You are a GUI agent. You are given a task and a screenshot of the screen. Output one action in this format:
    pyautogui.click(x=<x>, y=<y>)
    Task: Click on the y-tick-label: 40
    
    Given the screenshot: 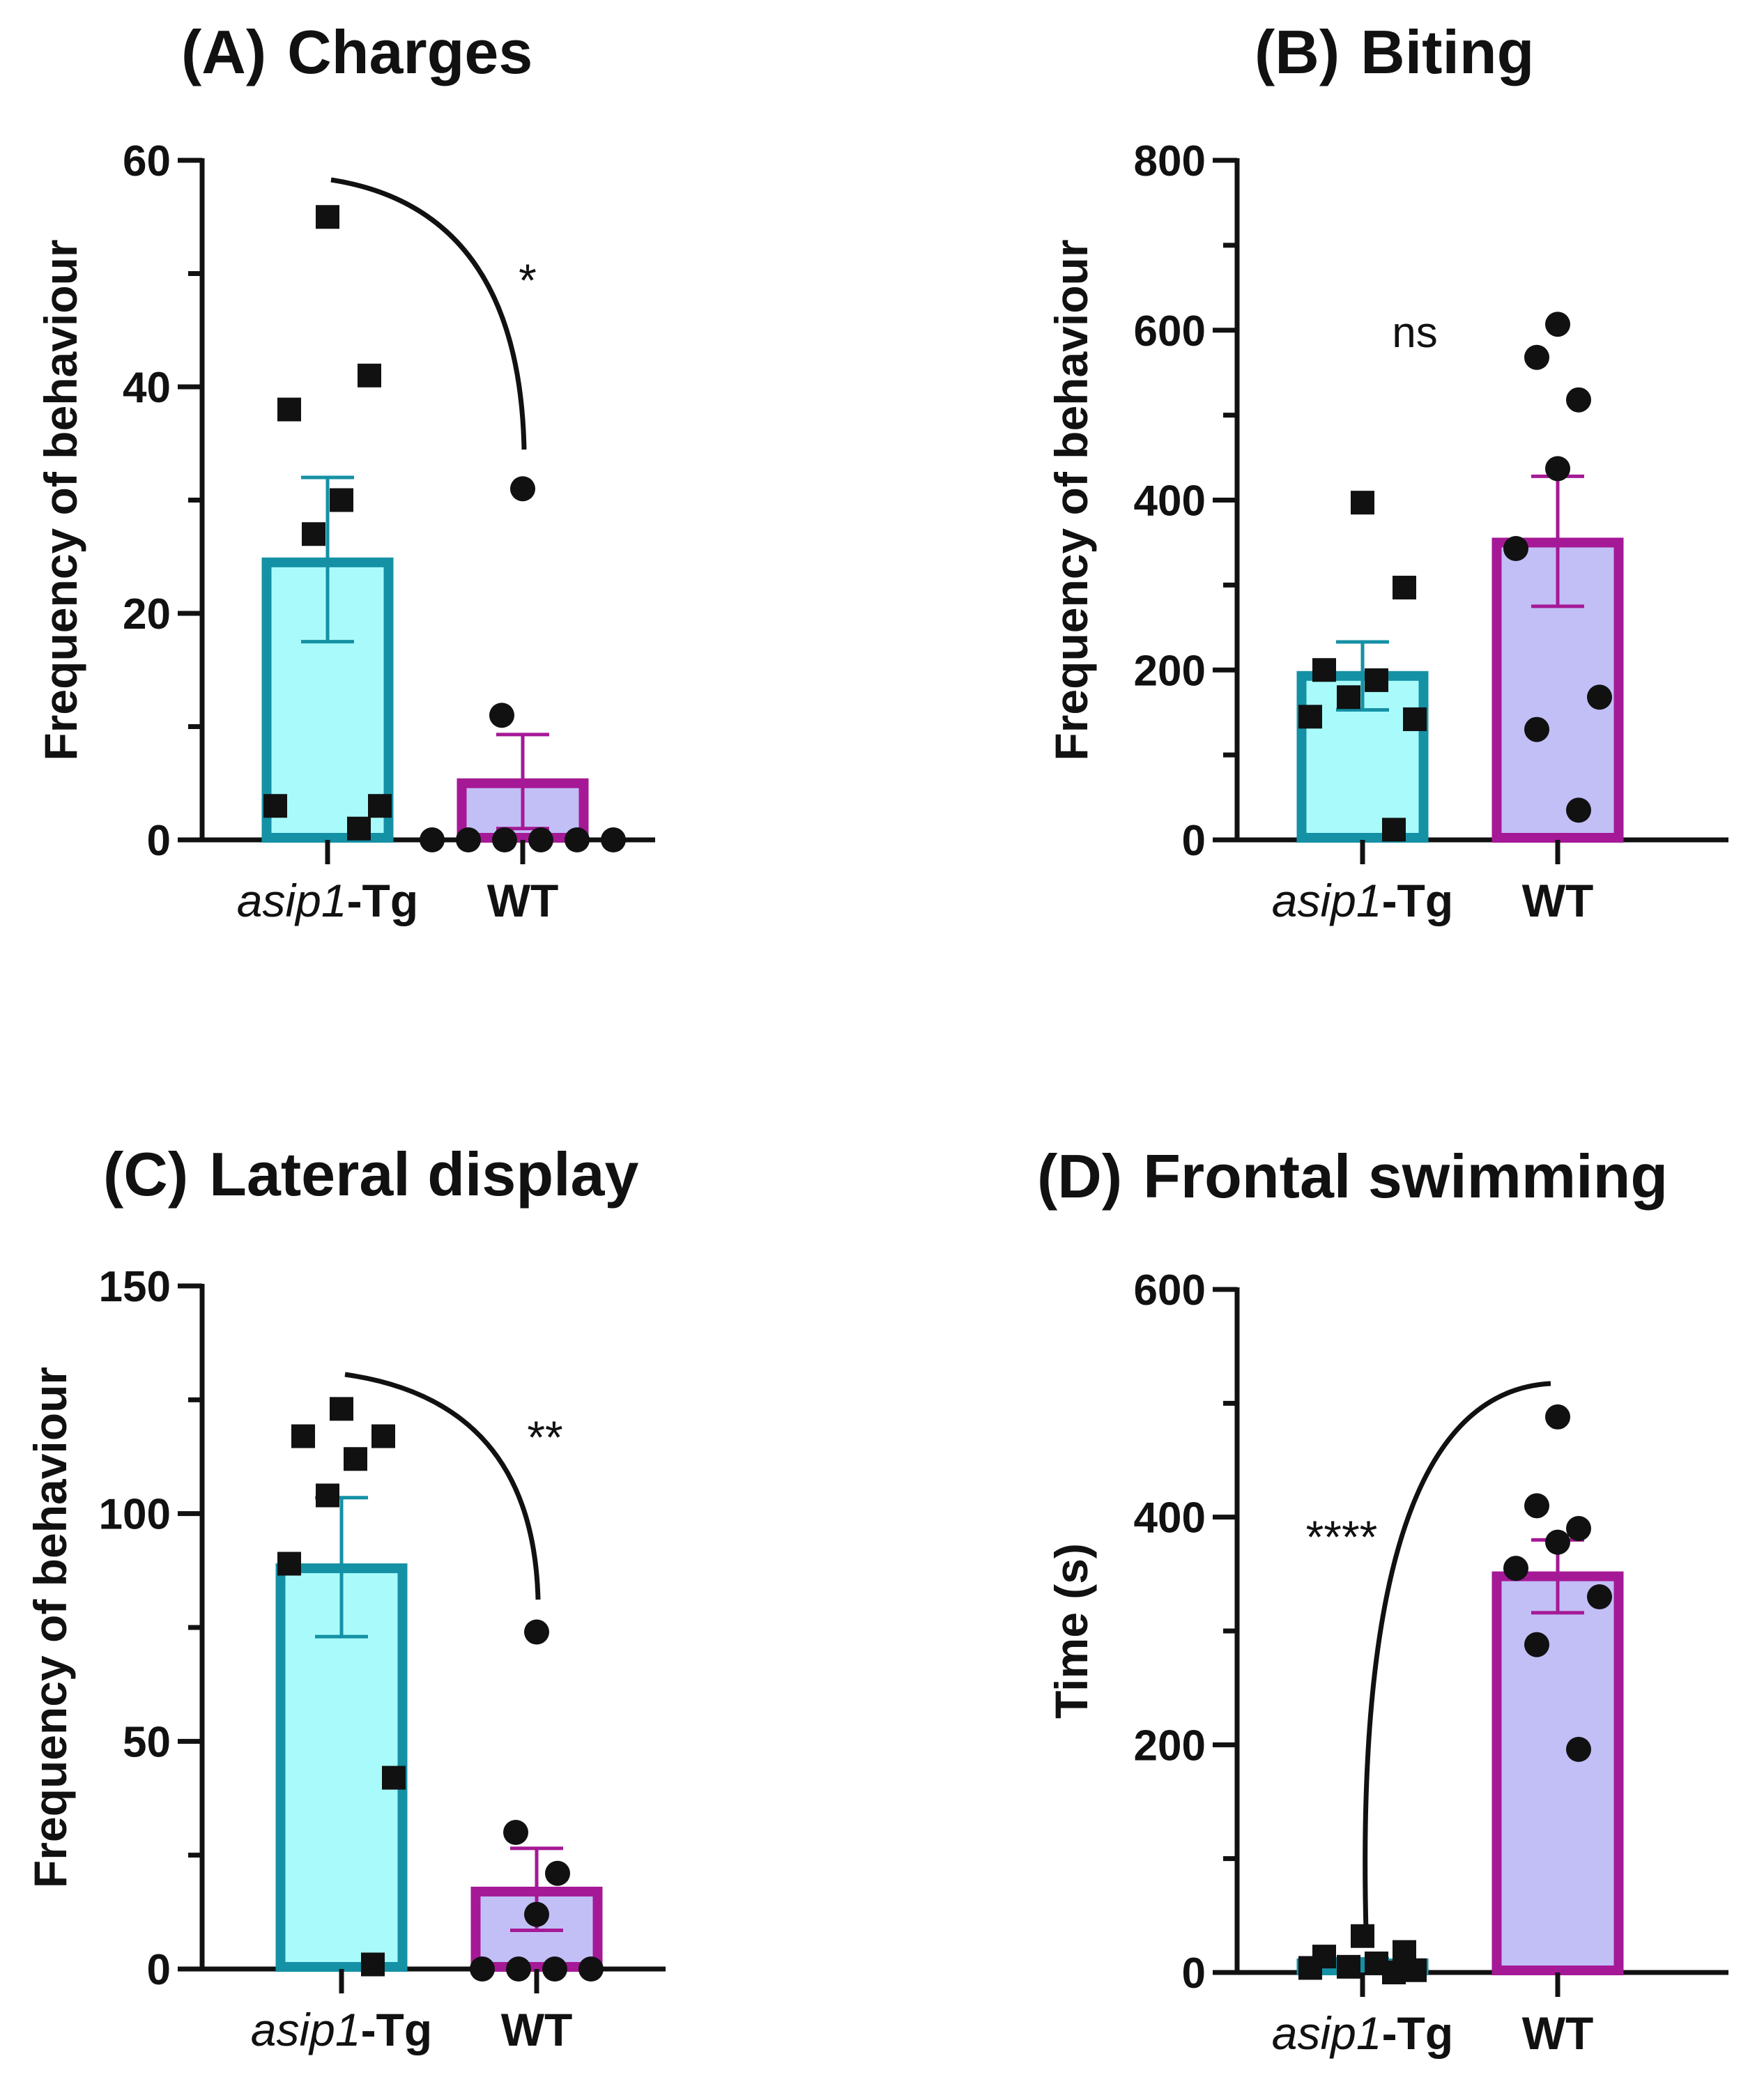 What is the action you would take?
    pyautogui.click(x=147, y=388)
    